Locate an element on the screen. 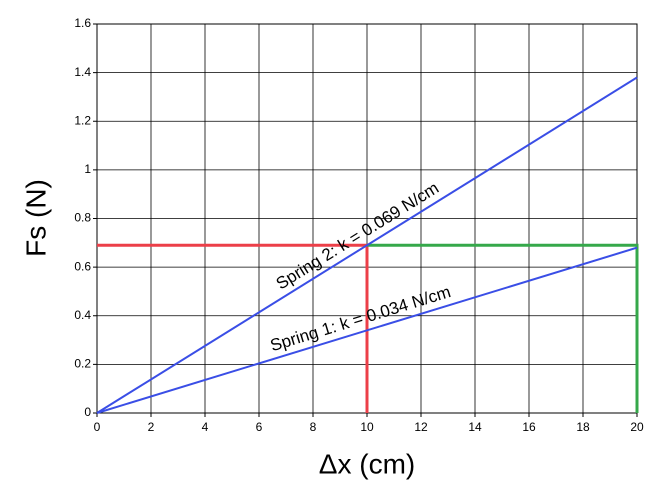 This screenshot has width=669, height=489. annotation: Spring 1: k = 0.034 N/cm is located at coordinates (360, 318).